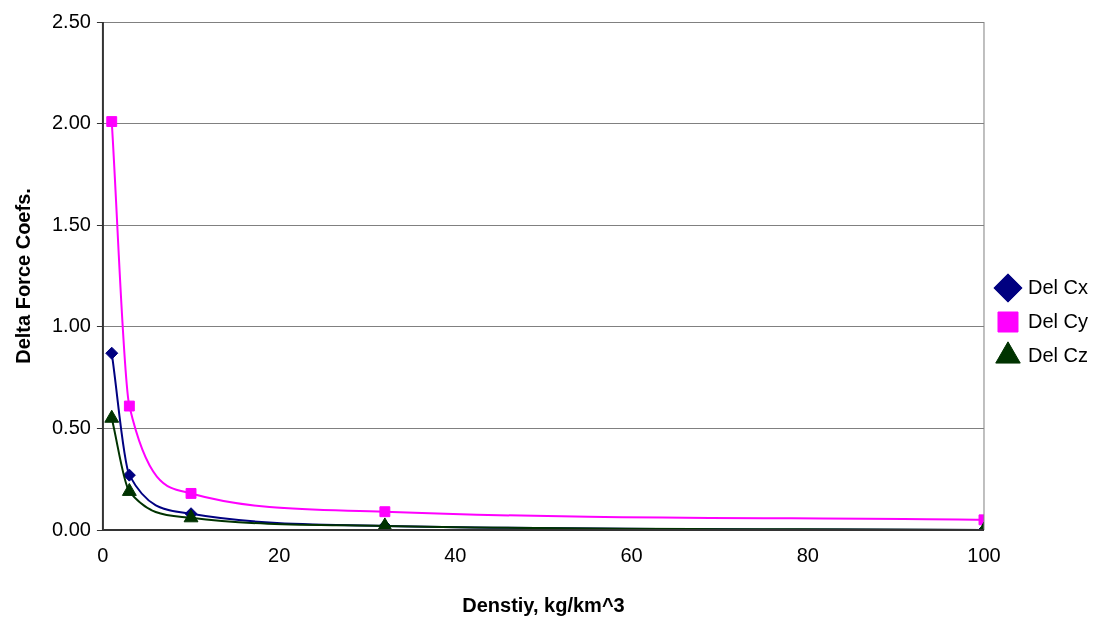 The image size is (1098, 628). What do you see at coordinates (71, 122) in the screenshot?
I see `y-tick-label: 2.00` at bounding box center [71, 122].